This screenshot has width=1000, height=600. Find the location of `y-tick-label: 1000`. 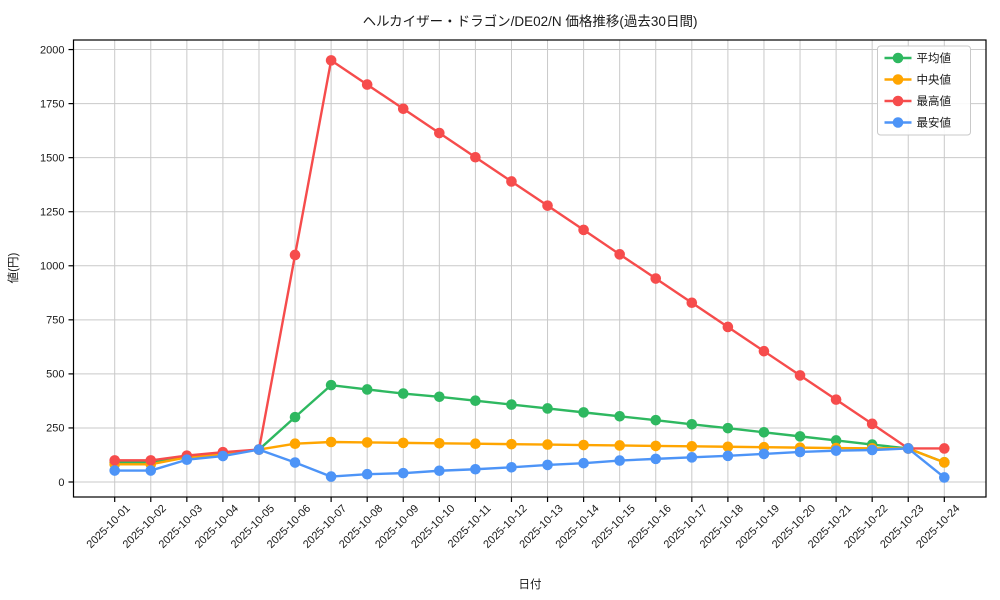

y-tick-label: 1000 is located at coordinates (52, 267).